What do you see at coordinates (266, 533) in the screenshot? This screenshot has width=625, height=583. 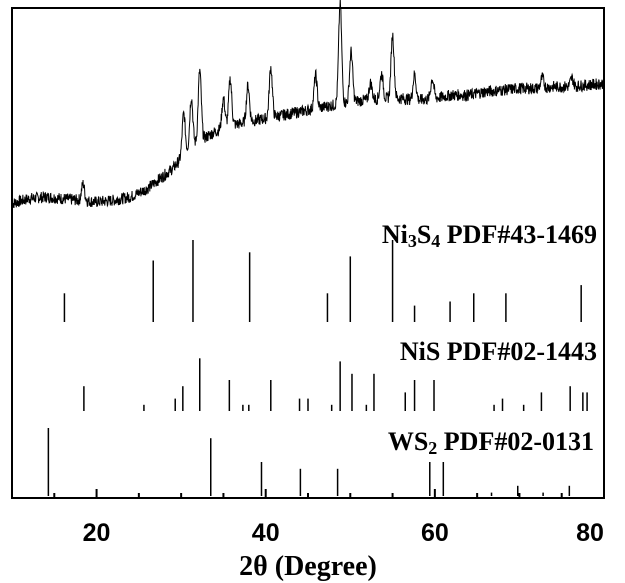 I see `x-tick-label: 40` at bounding box center [266, 533].